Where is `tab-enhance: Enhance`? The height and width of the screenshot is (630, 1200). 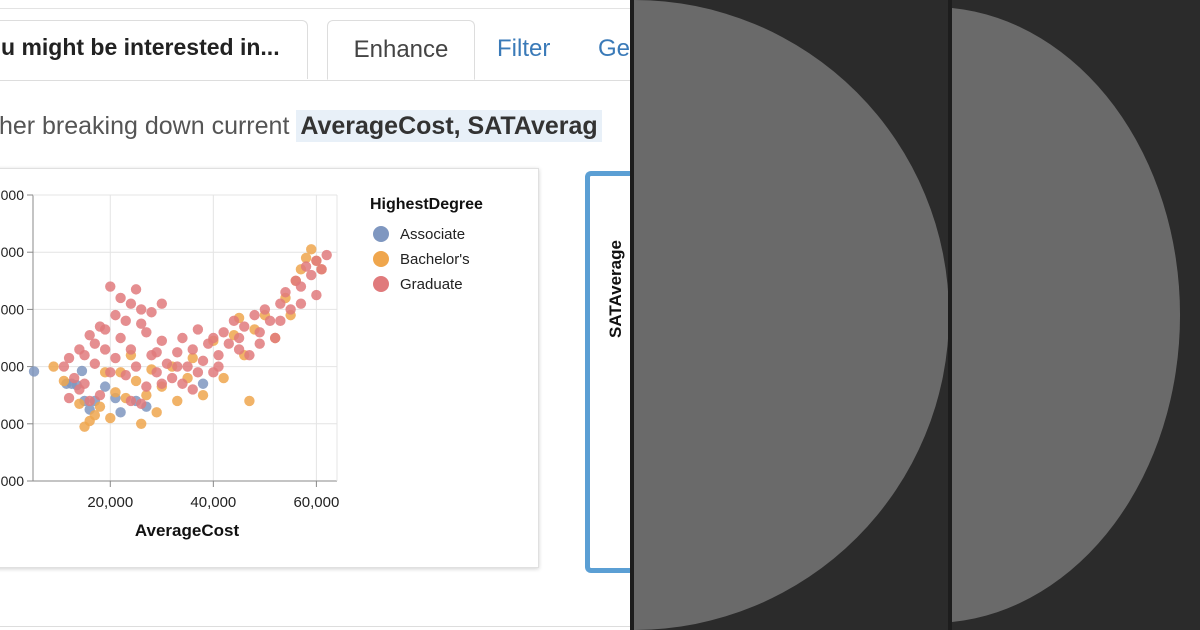 tab-enhance: Enhance is located at coordinates (401, 50).